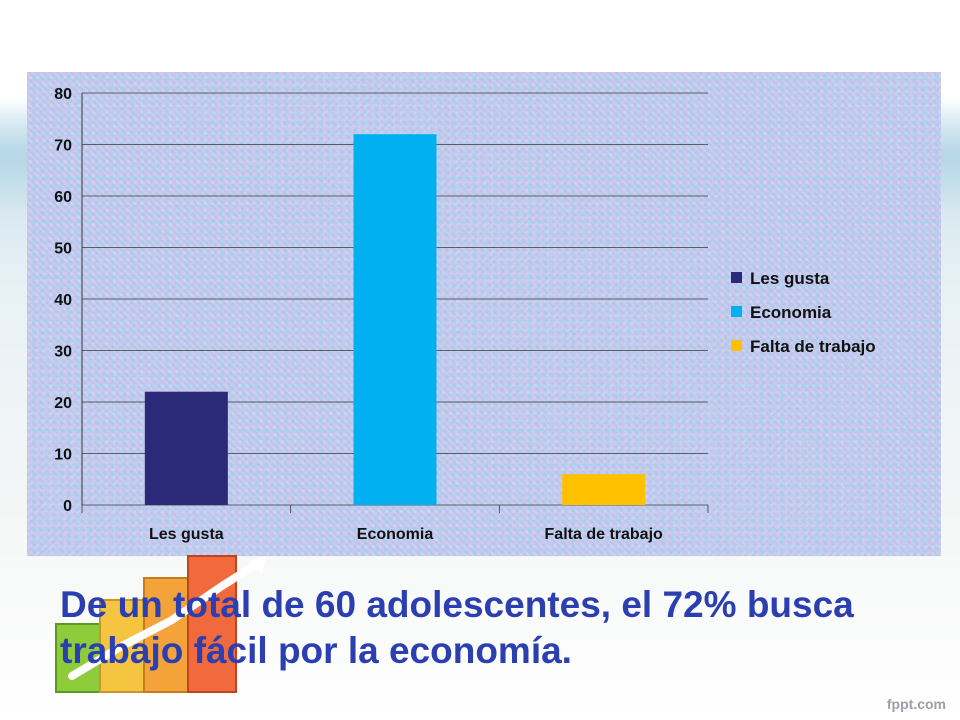  Describe the element at coordinates (63, 197) in the screenshot. I see `y-tick-label: 60` at that location.